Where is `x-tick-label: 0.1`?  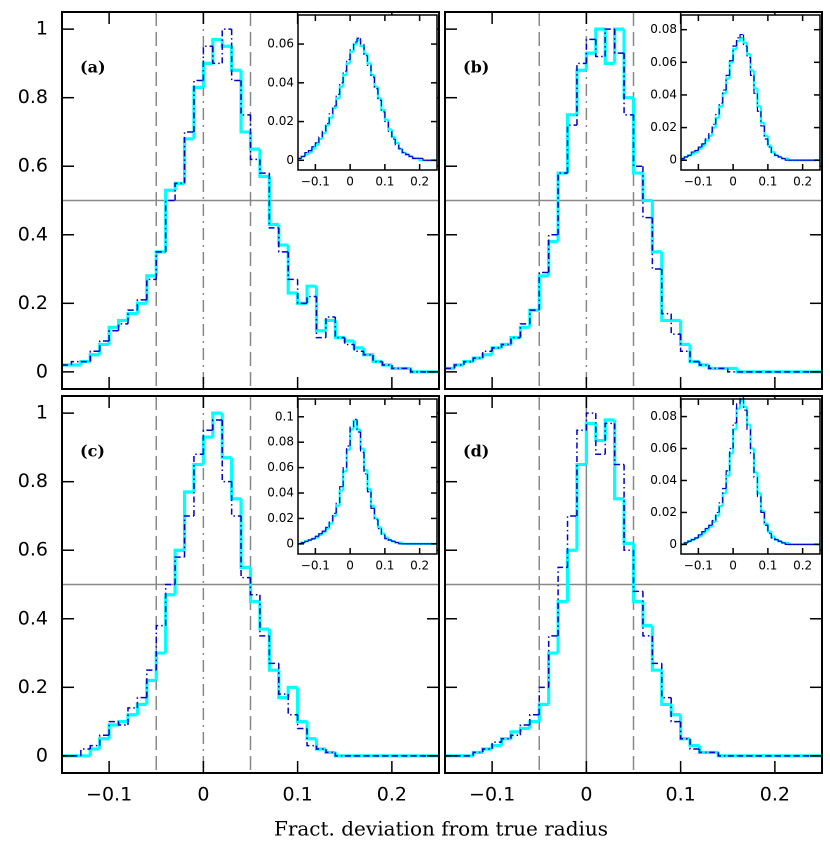
x-tick-label: 0.1 is located at coordinates (767, 182).